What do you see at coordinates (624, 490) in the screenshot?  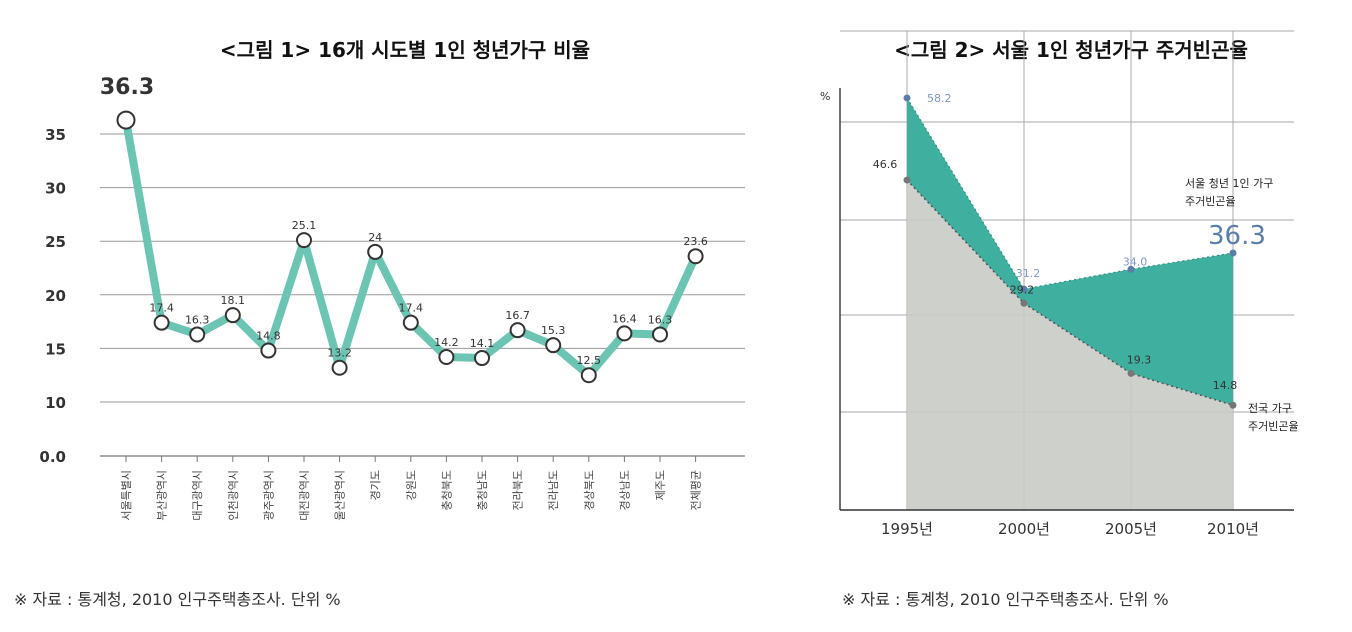 I see `x-tick-label: 경상남도` at bounding box center [624, 490].